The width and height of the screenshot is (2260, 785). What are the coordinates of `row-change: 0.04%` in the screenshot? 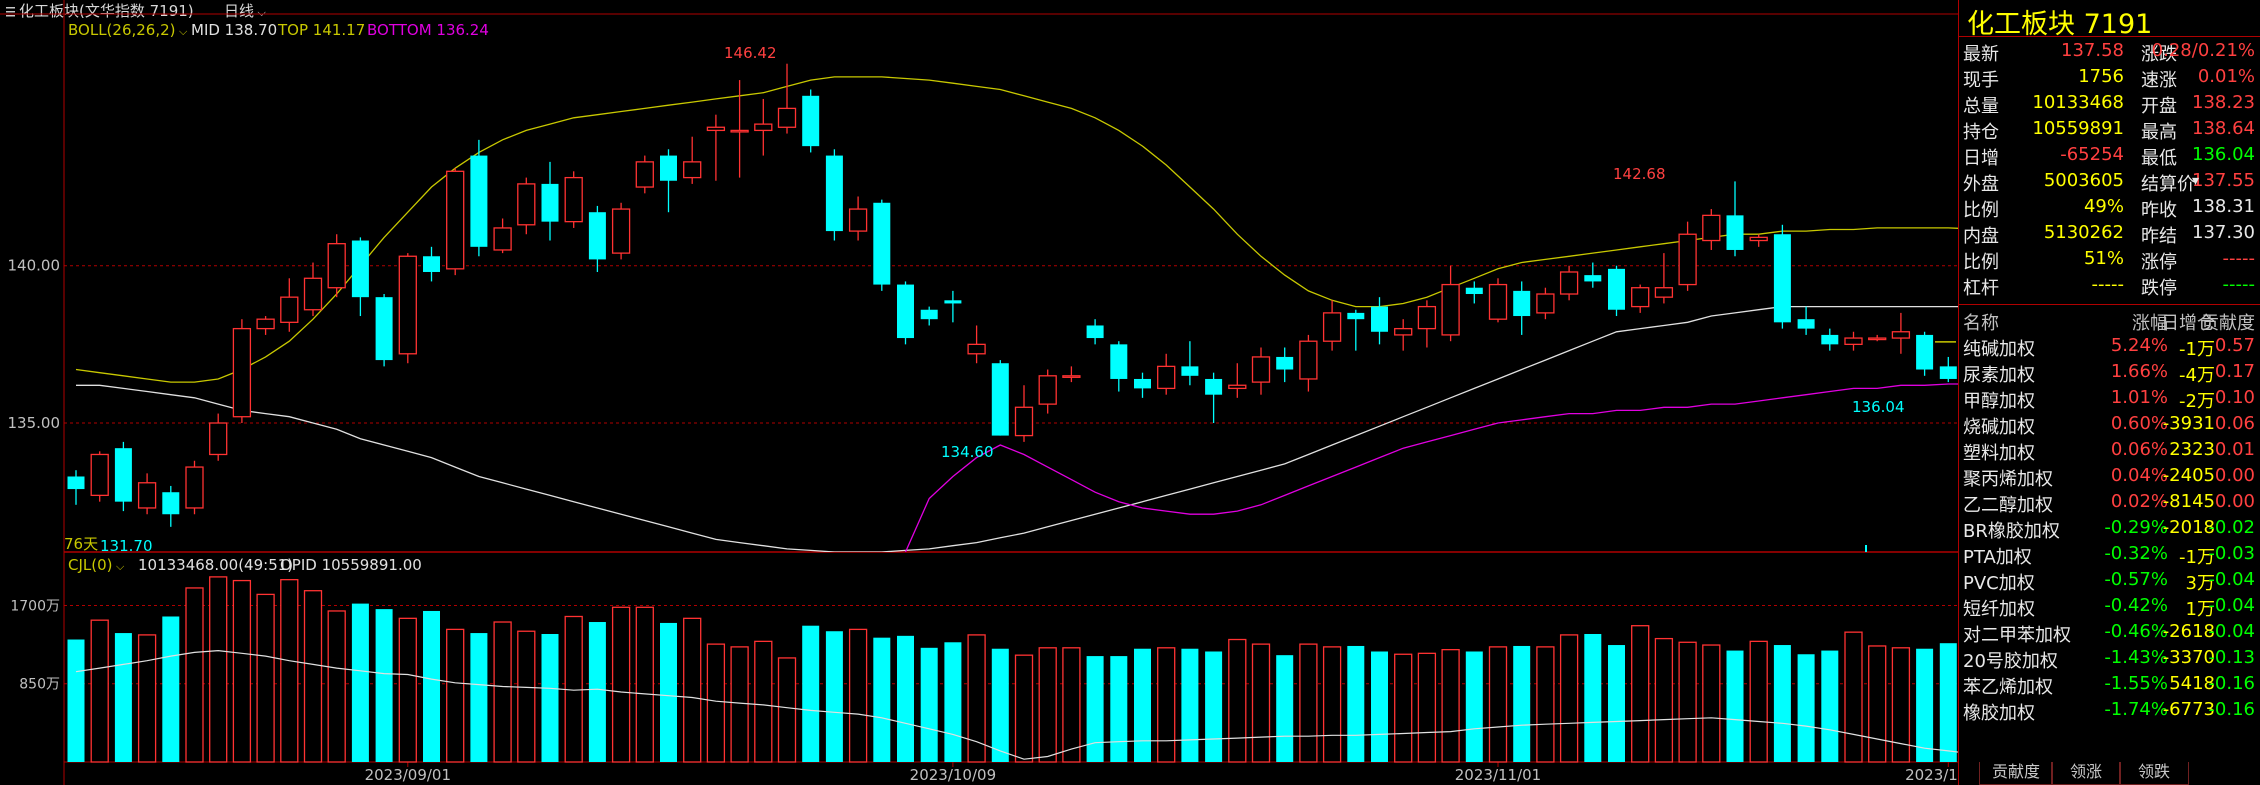 It's located at (2139, 475).